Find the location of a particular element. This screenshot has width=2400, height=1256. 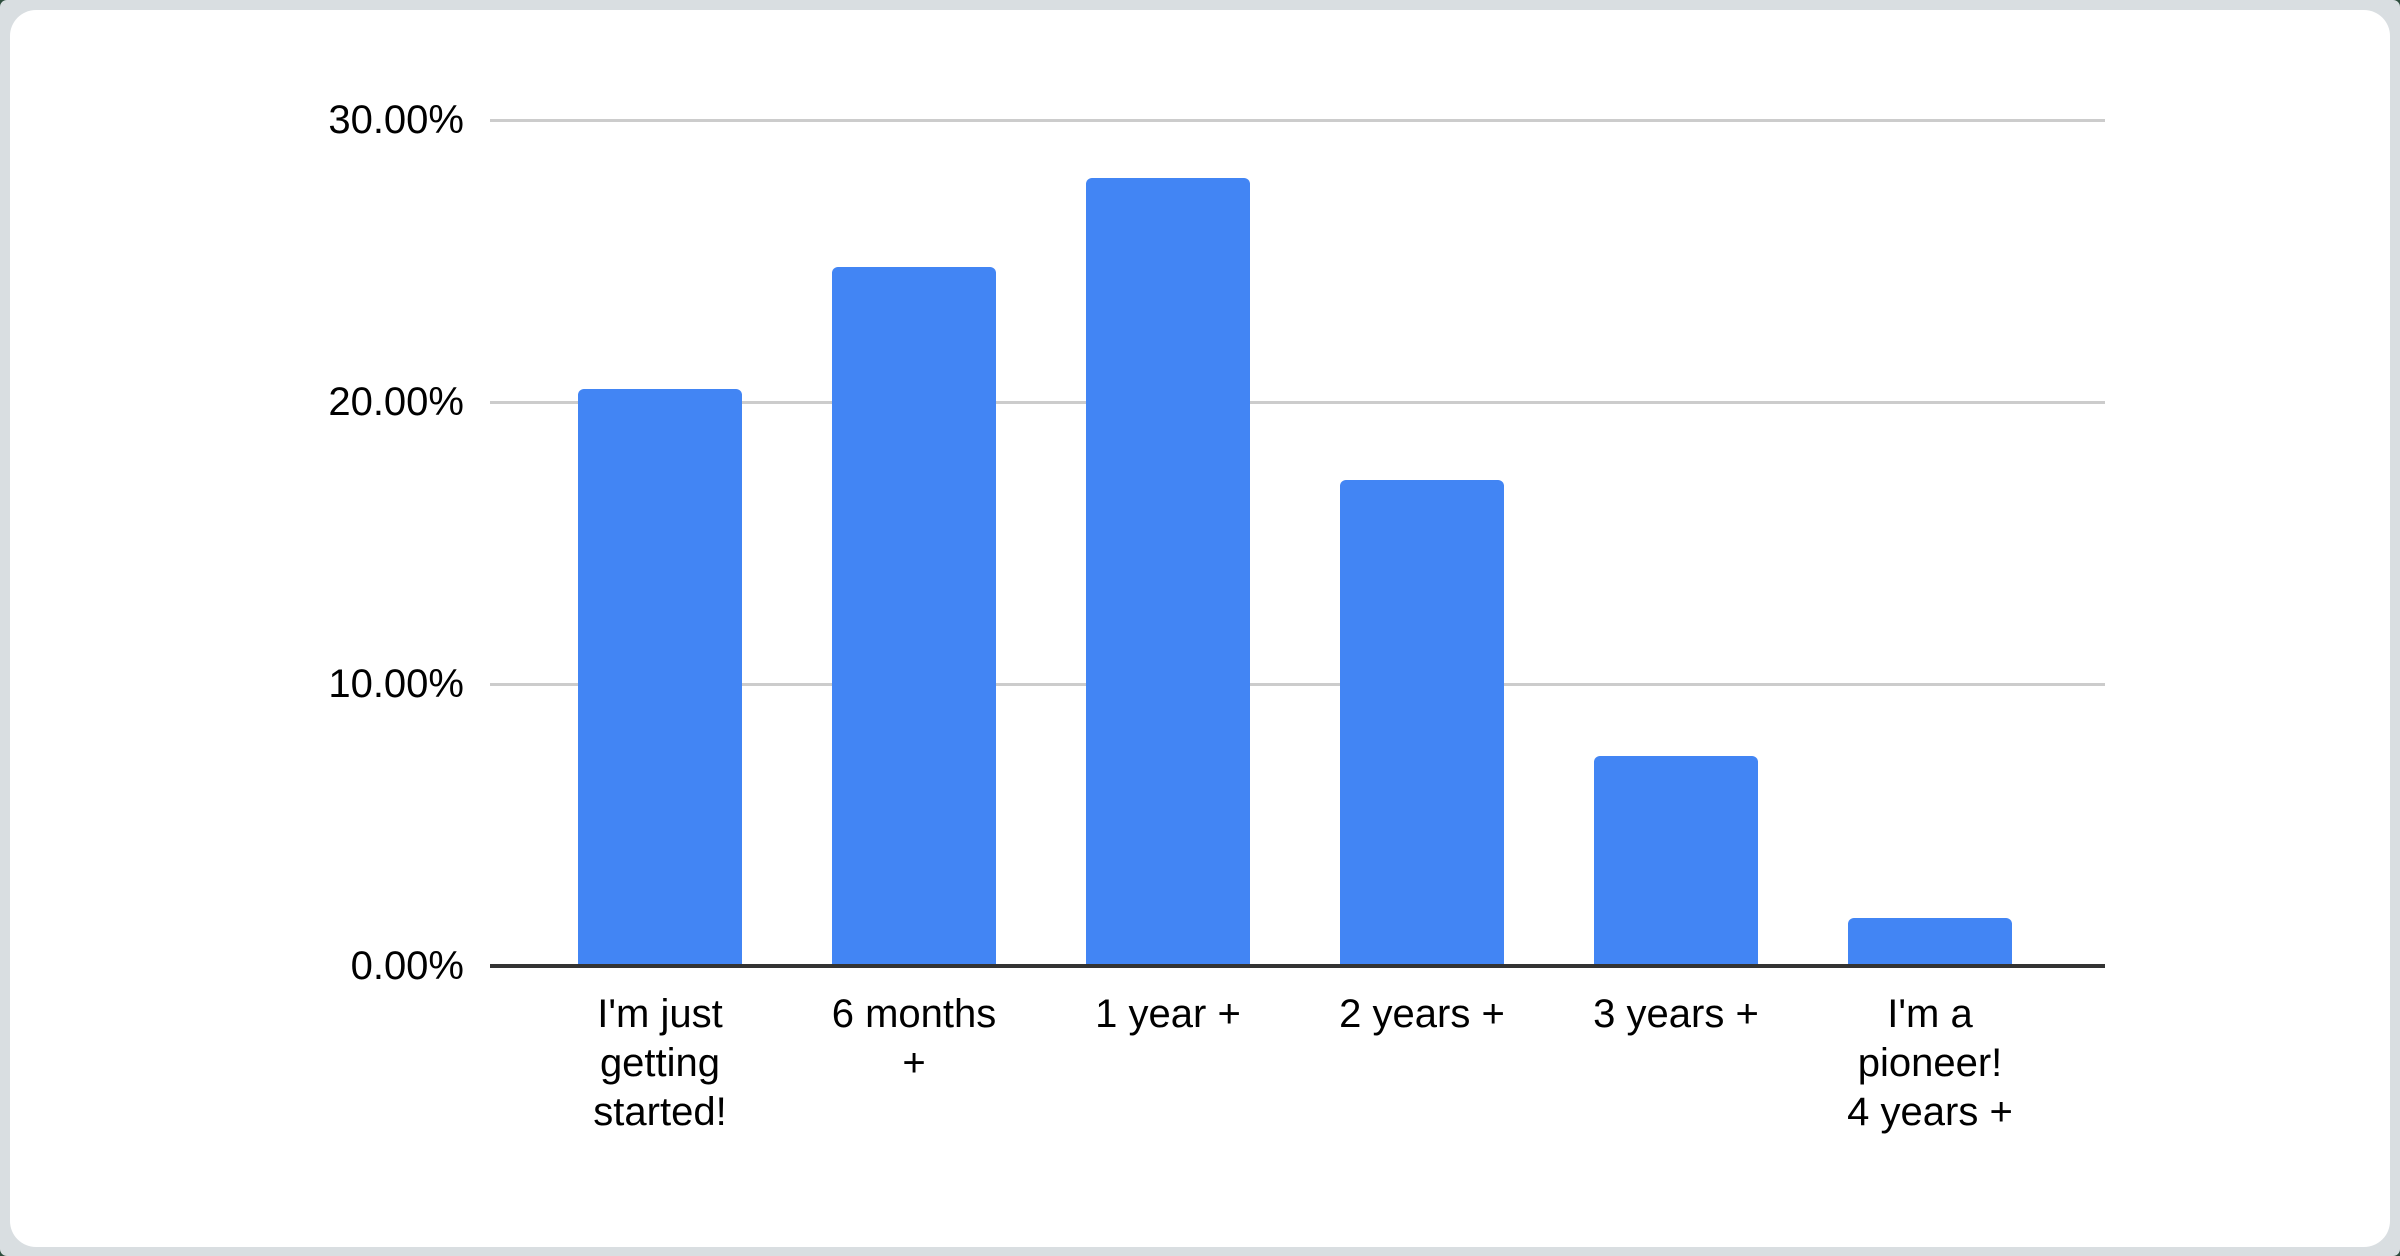

x-axis-category-label: 2 years + is located at coordinates (1422, 1014).